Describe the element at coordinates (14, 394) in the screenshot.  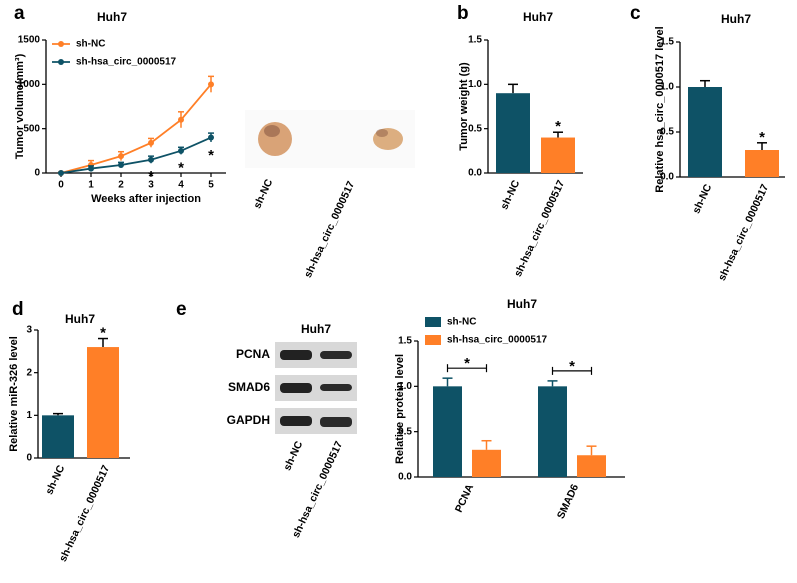
I see `y-axis-label: Relative miR-326 level` at that location.